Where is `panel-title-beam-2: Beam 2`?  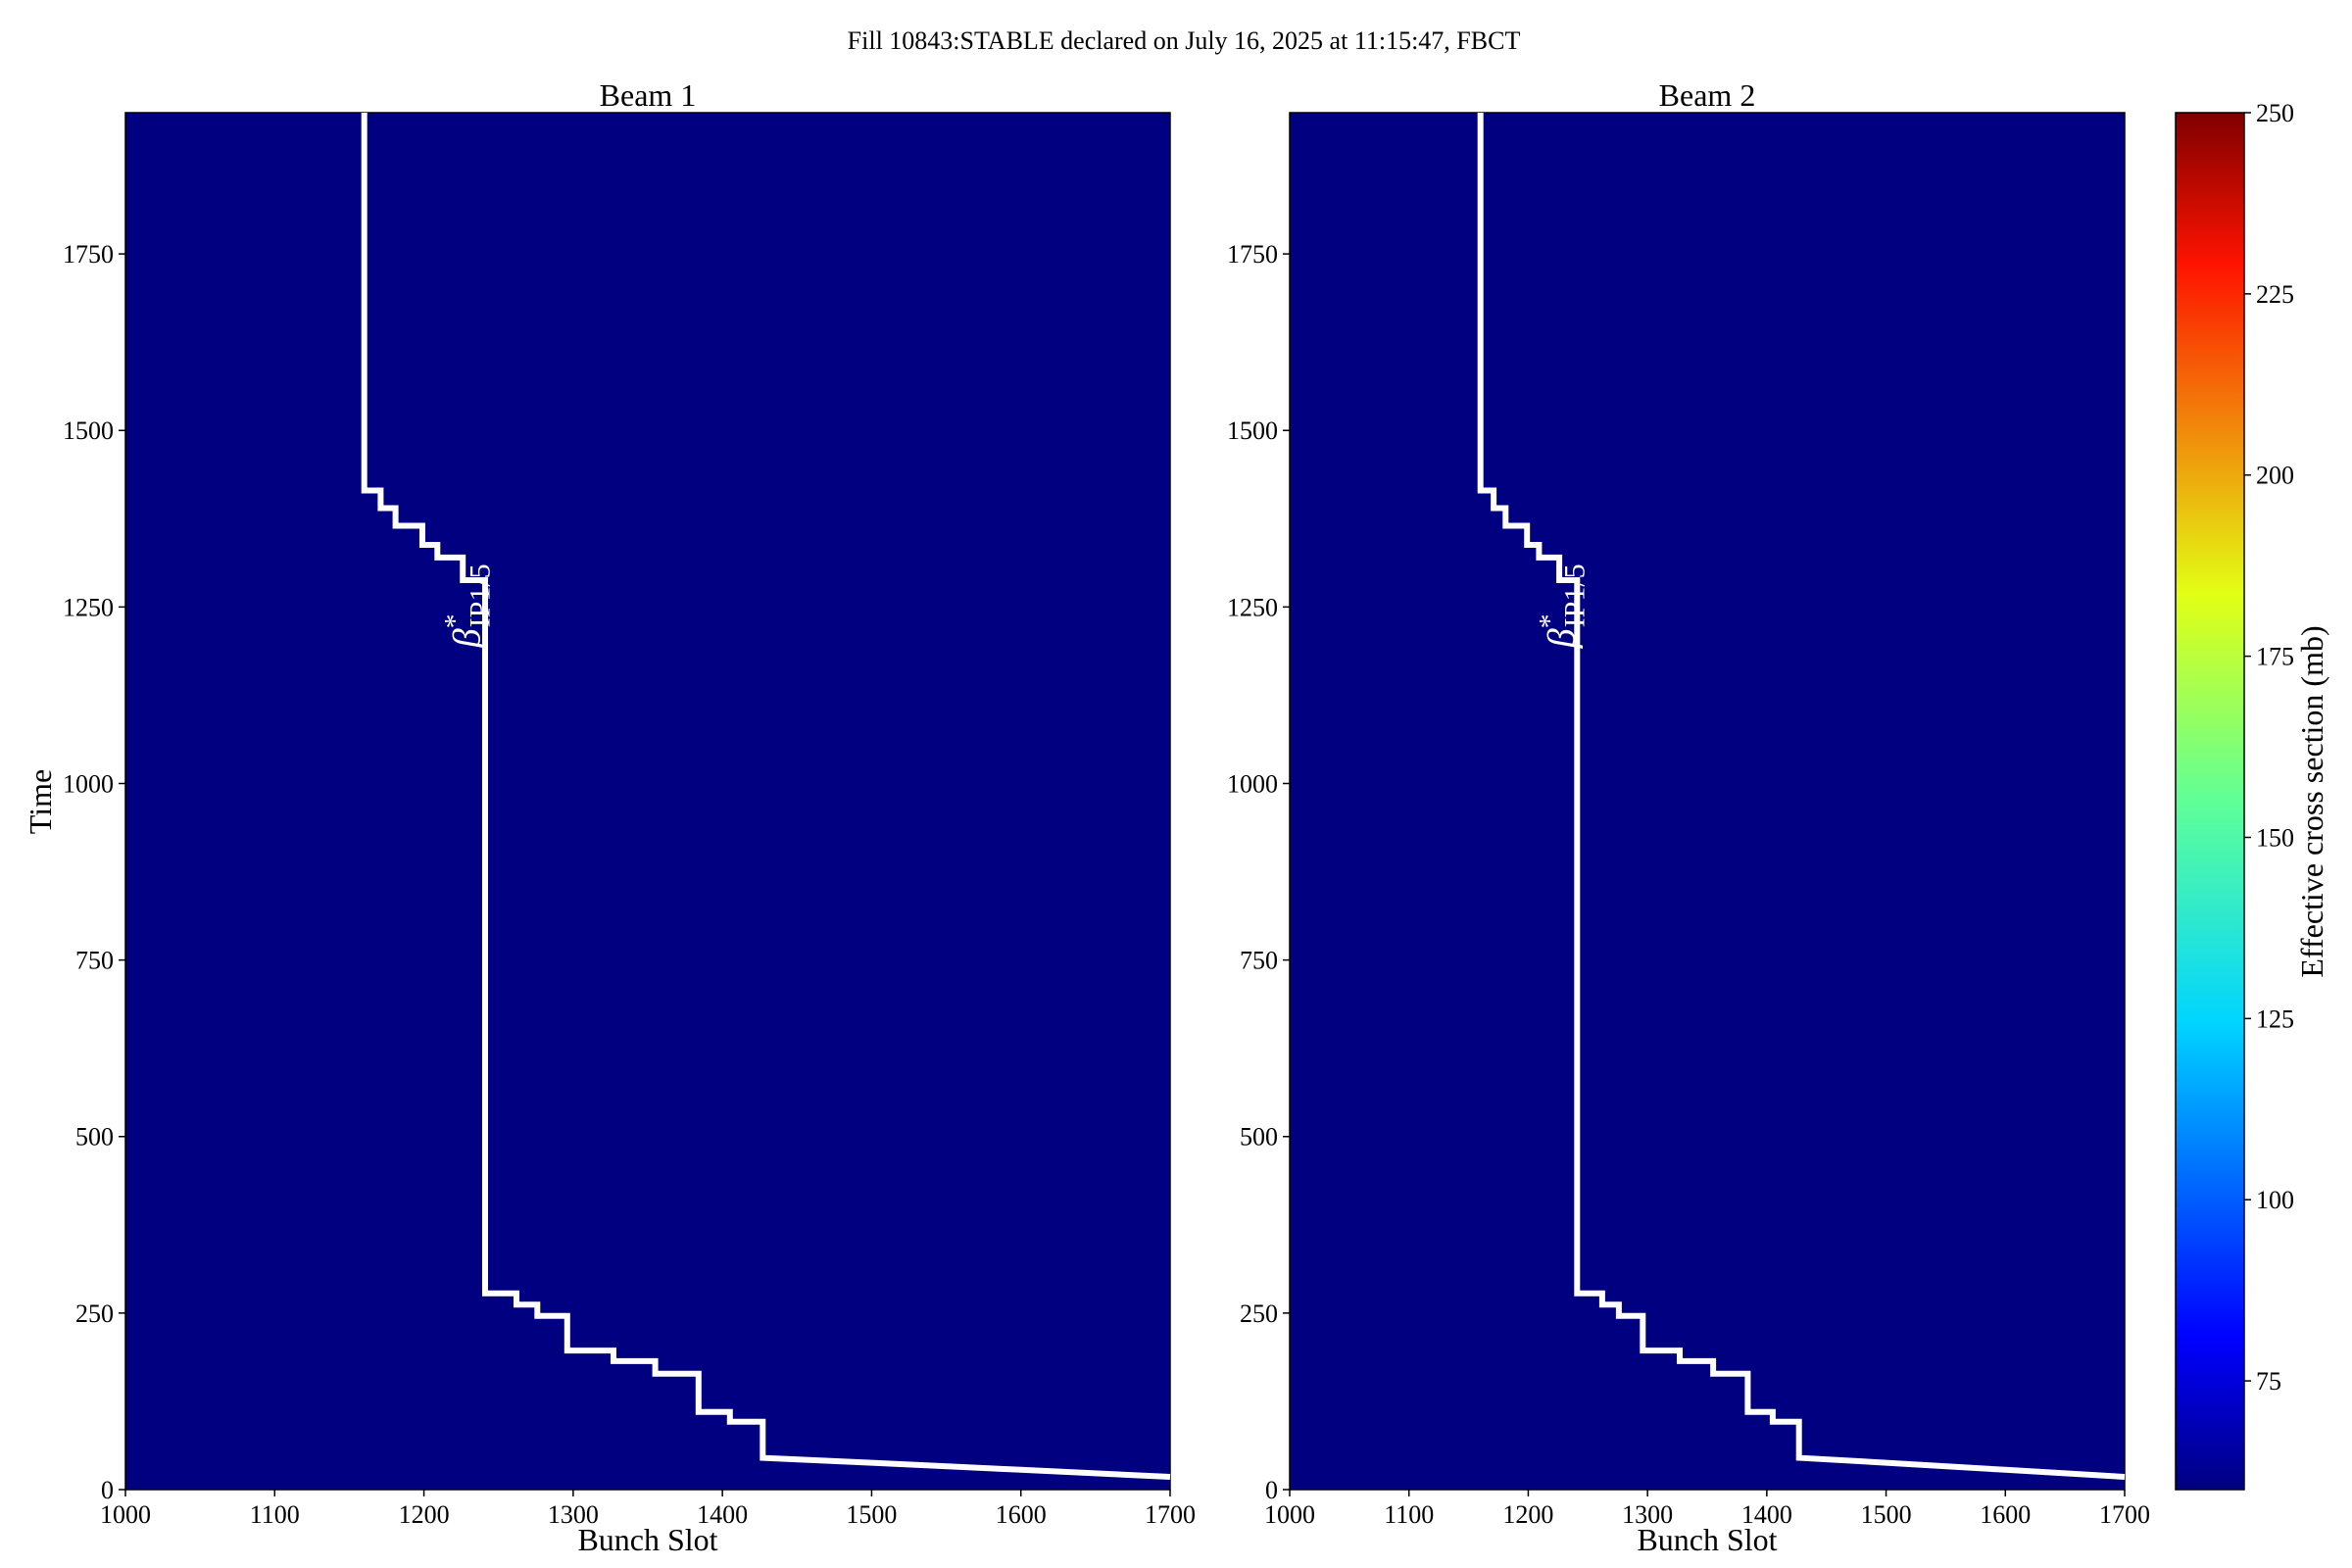 panel-title-beam-2: Beam 2 is located at coordinates (1708, 95).